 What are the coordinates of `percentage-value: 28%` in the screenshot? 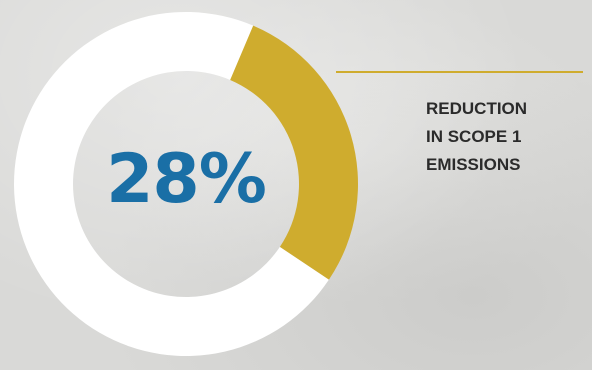 It's located at (186, 179).